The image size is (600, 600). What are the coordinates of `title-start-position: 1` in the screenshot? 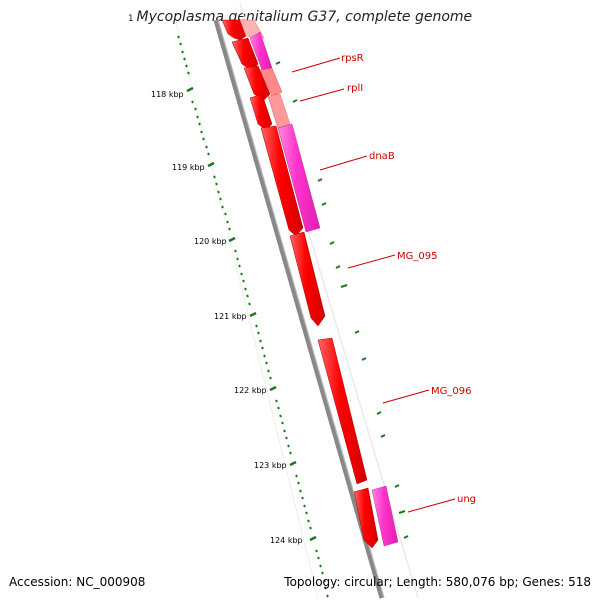 It's located at (130, 19).